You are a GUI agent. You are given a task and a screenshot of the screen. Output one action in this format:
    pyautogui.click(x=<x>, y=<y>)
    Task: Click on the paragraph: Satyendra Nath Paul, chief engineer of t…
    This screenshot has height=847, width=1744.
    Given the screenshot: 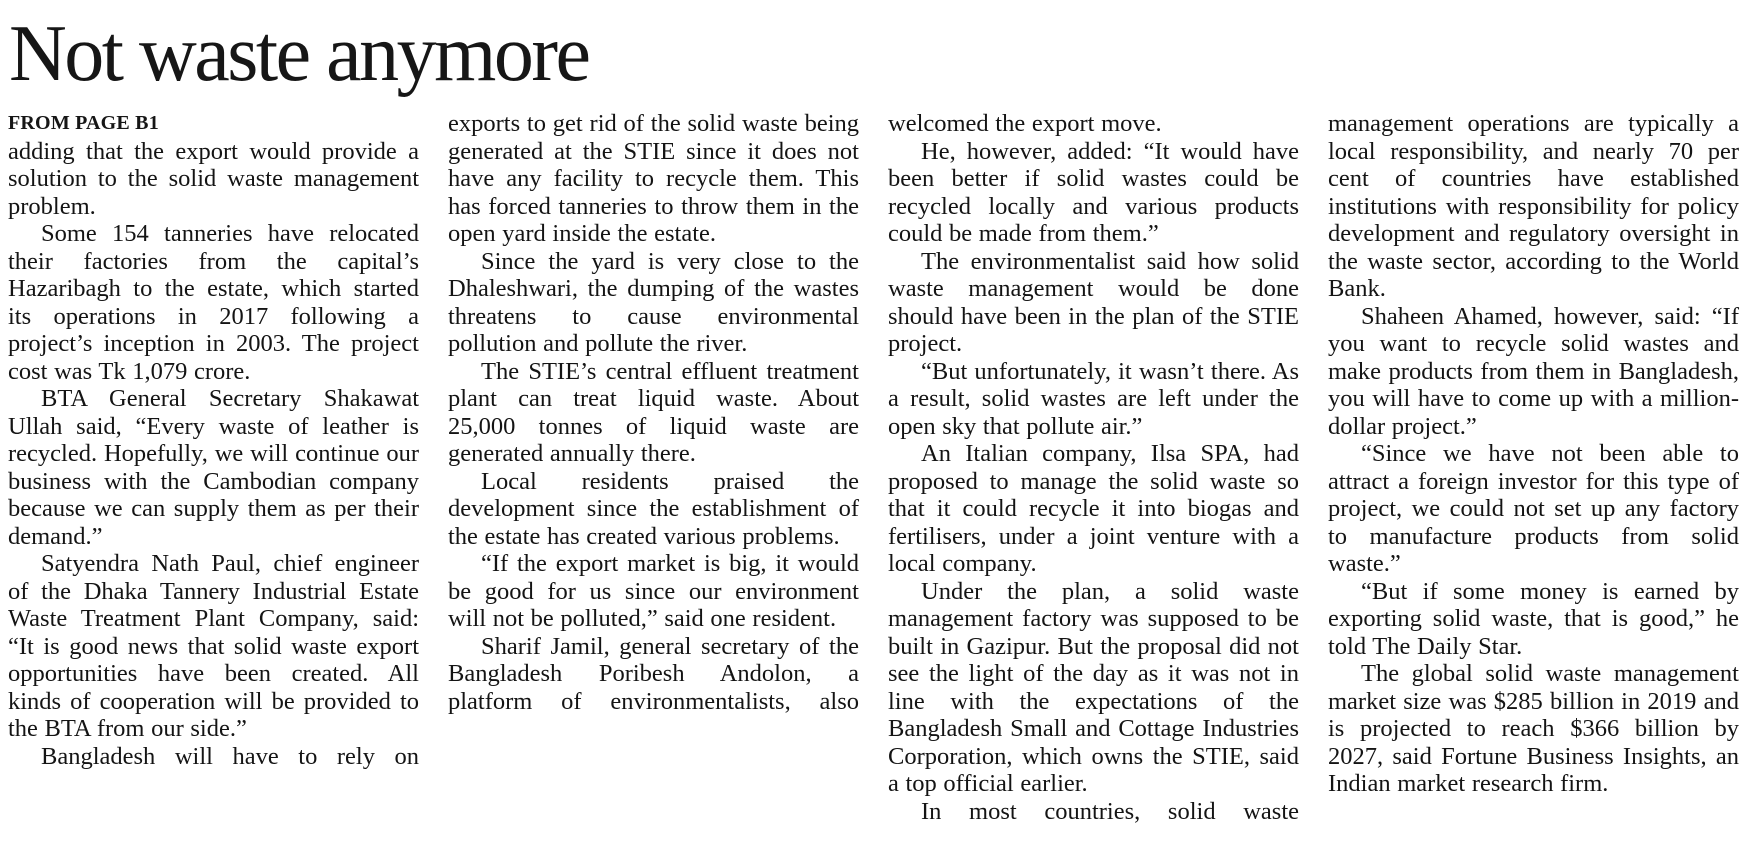 What is the action you would take?
    pyautogui.click(x=213, y=646)
    